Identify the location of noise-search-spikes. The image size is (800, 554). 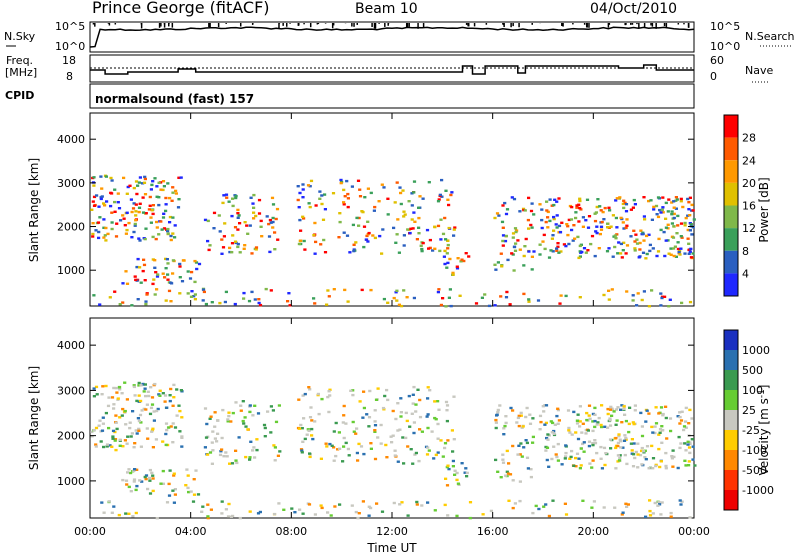
(391, 26).